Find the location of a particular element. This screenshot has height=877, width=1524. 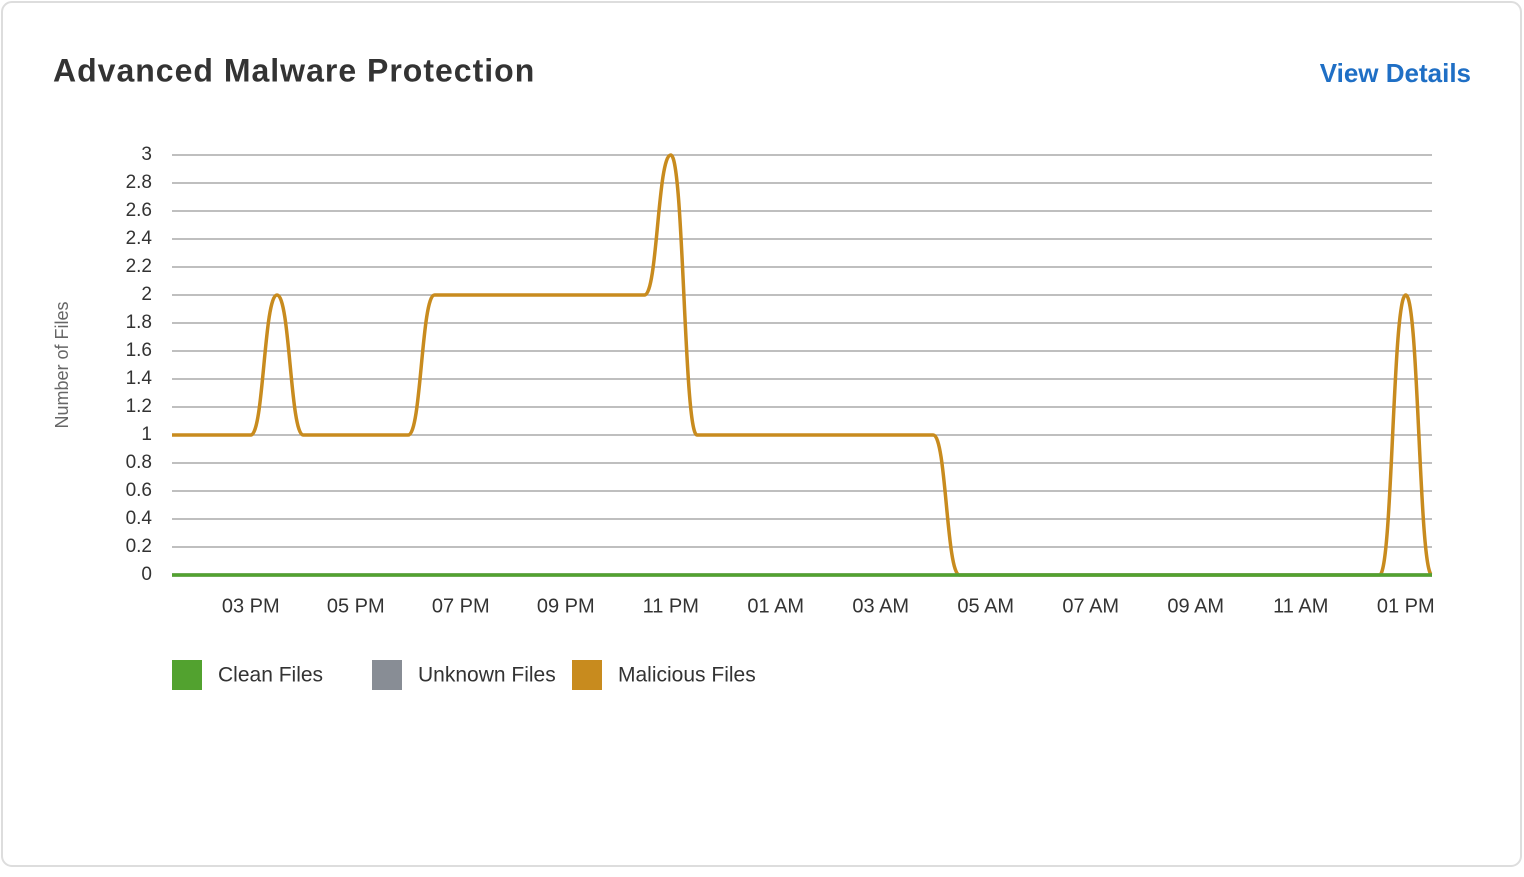

y-tick-label: 1.6 is located at coordinates (139, 350).